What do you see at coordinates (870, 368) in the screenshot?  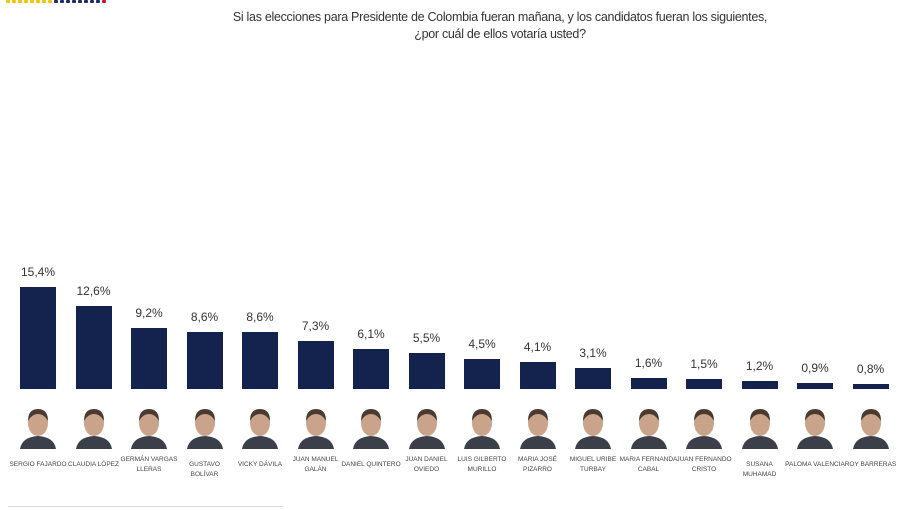 I see `data-label: 0,8%` at bounding box center [870, 368].